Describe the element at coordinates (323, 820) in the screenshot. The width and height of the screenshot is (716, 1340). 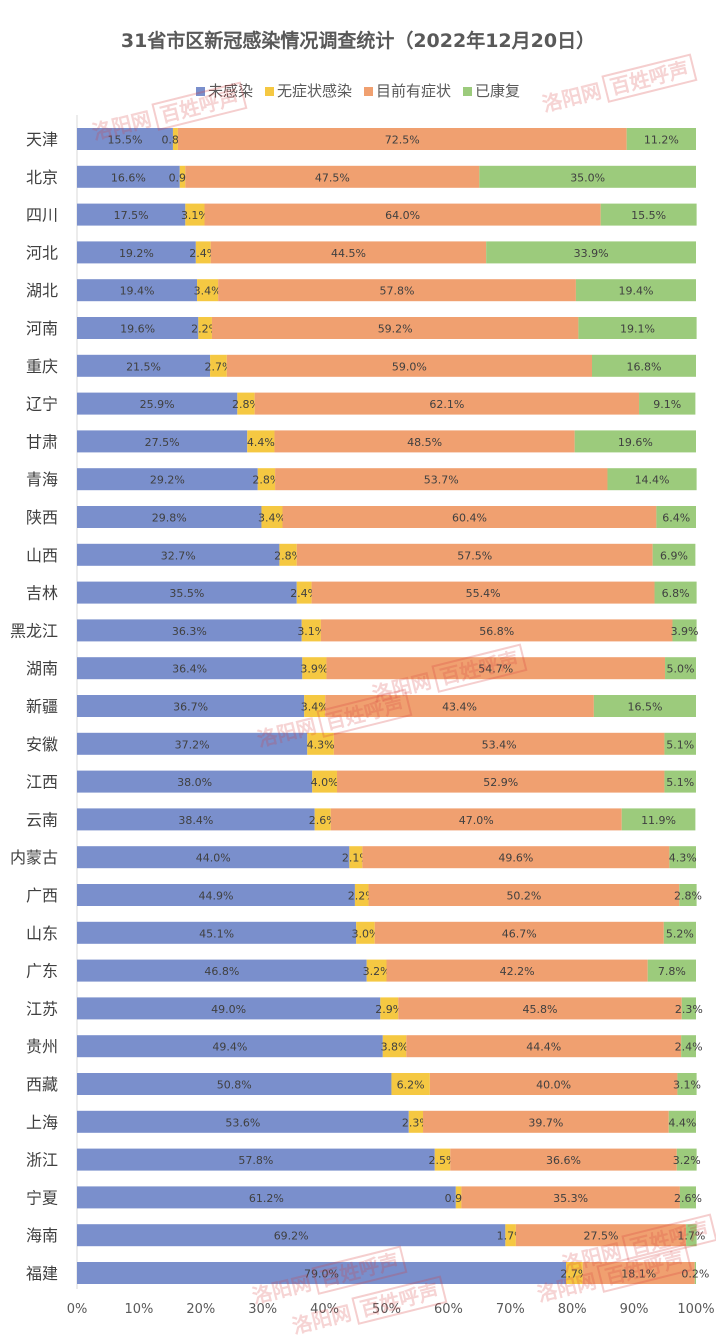
I see `data-label: 2.6%` at that location.